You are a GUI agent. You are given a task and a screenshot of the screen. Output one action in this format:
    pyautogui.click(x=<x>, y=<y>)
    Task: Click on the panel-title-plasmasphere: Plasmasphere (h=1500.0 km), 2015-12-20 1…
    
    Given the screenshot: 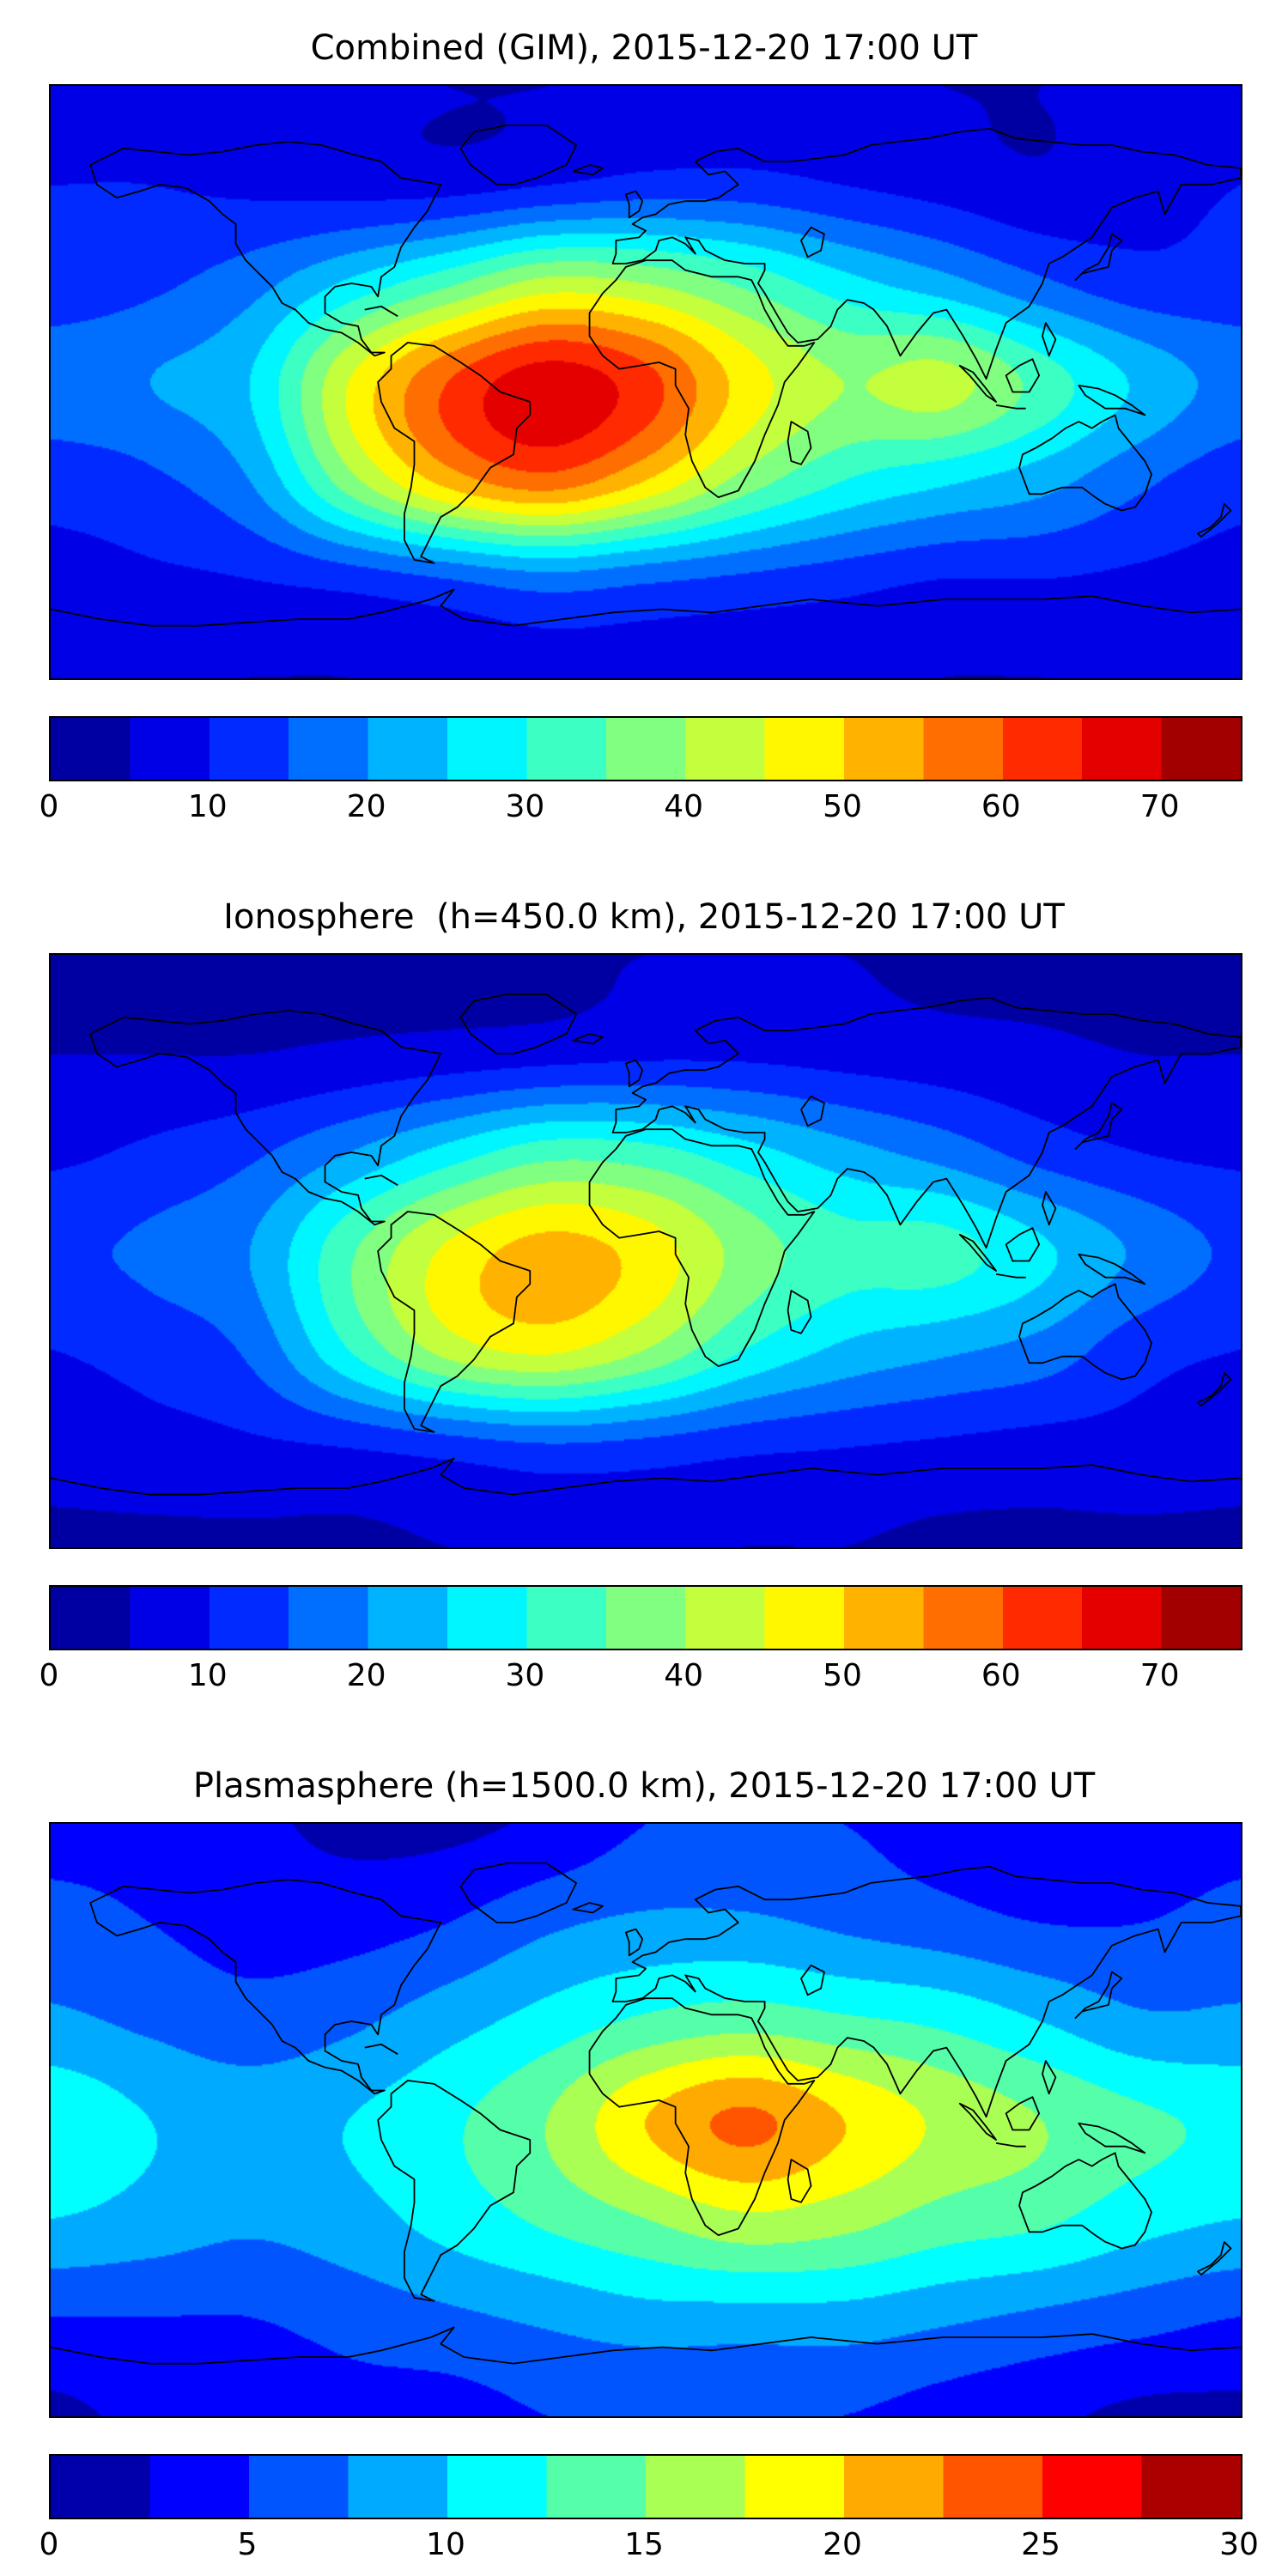 What is the action you would take?
    pyautogui.click(x=644, y=1786)
    